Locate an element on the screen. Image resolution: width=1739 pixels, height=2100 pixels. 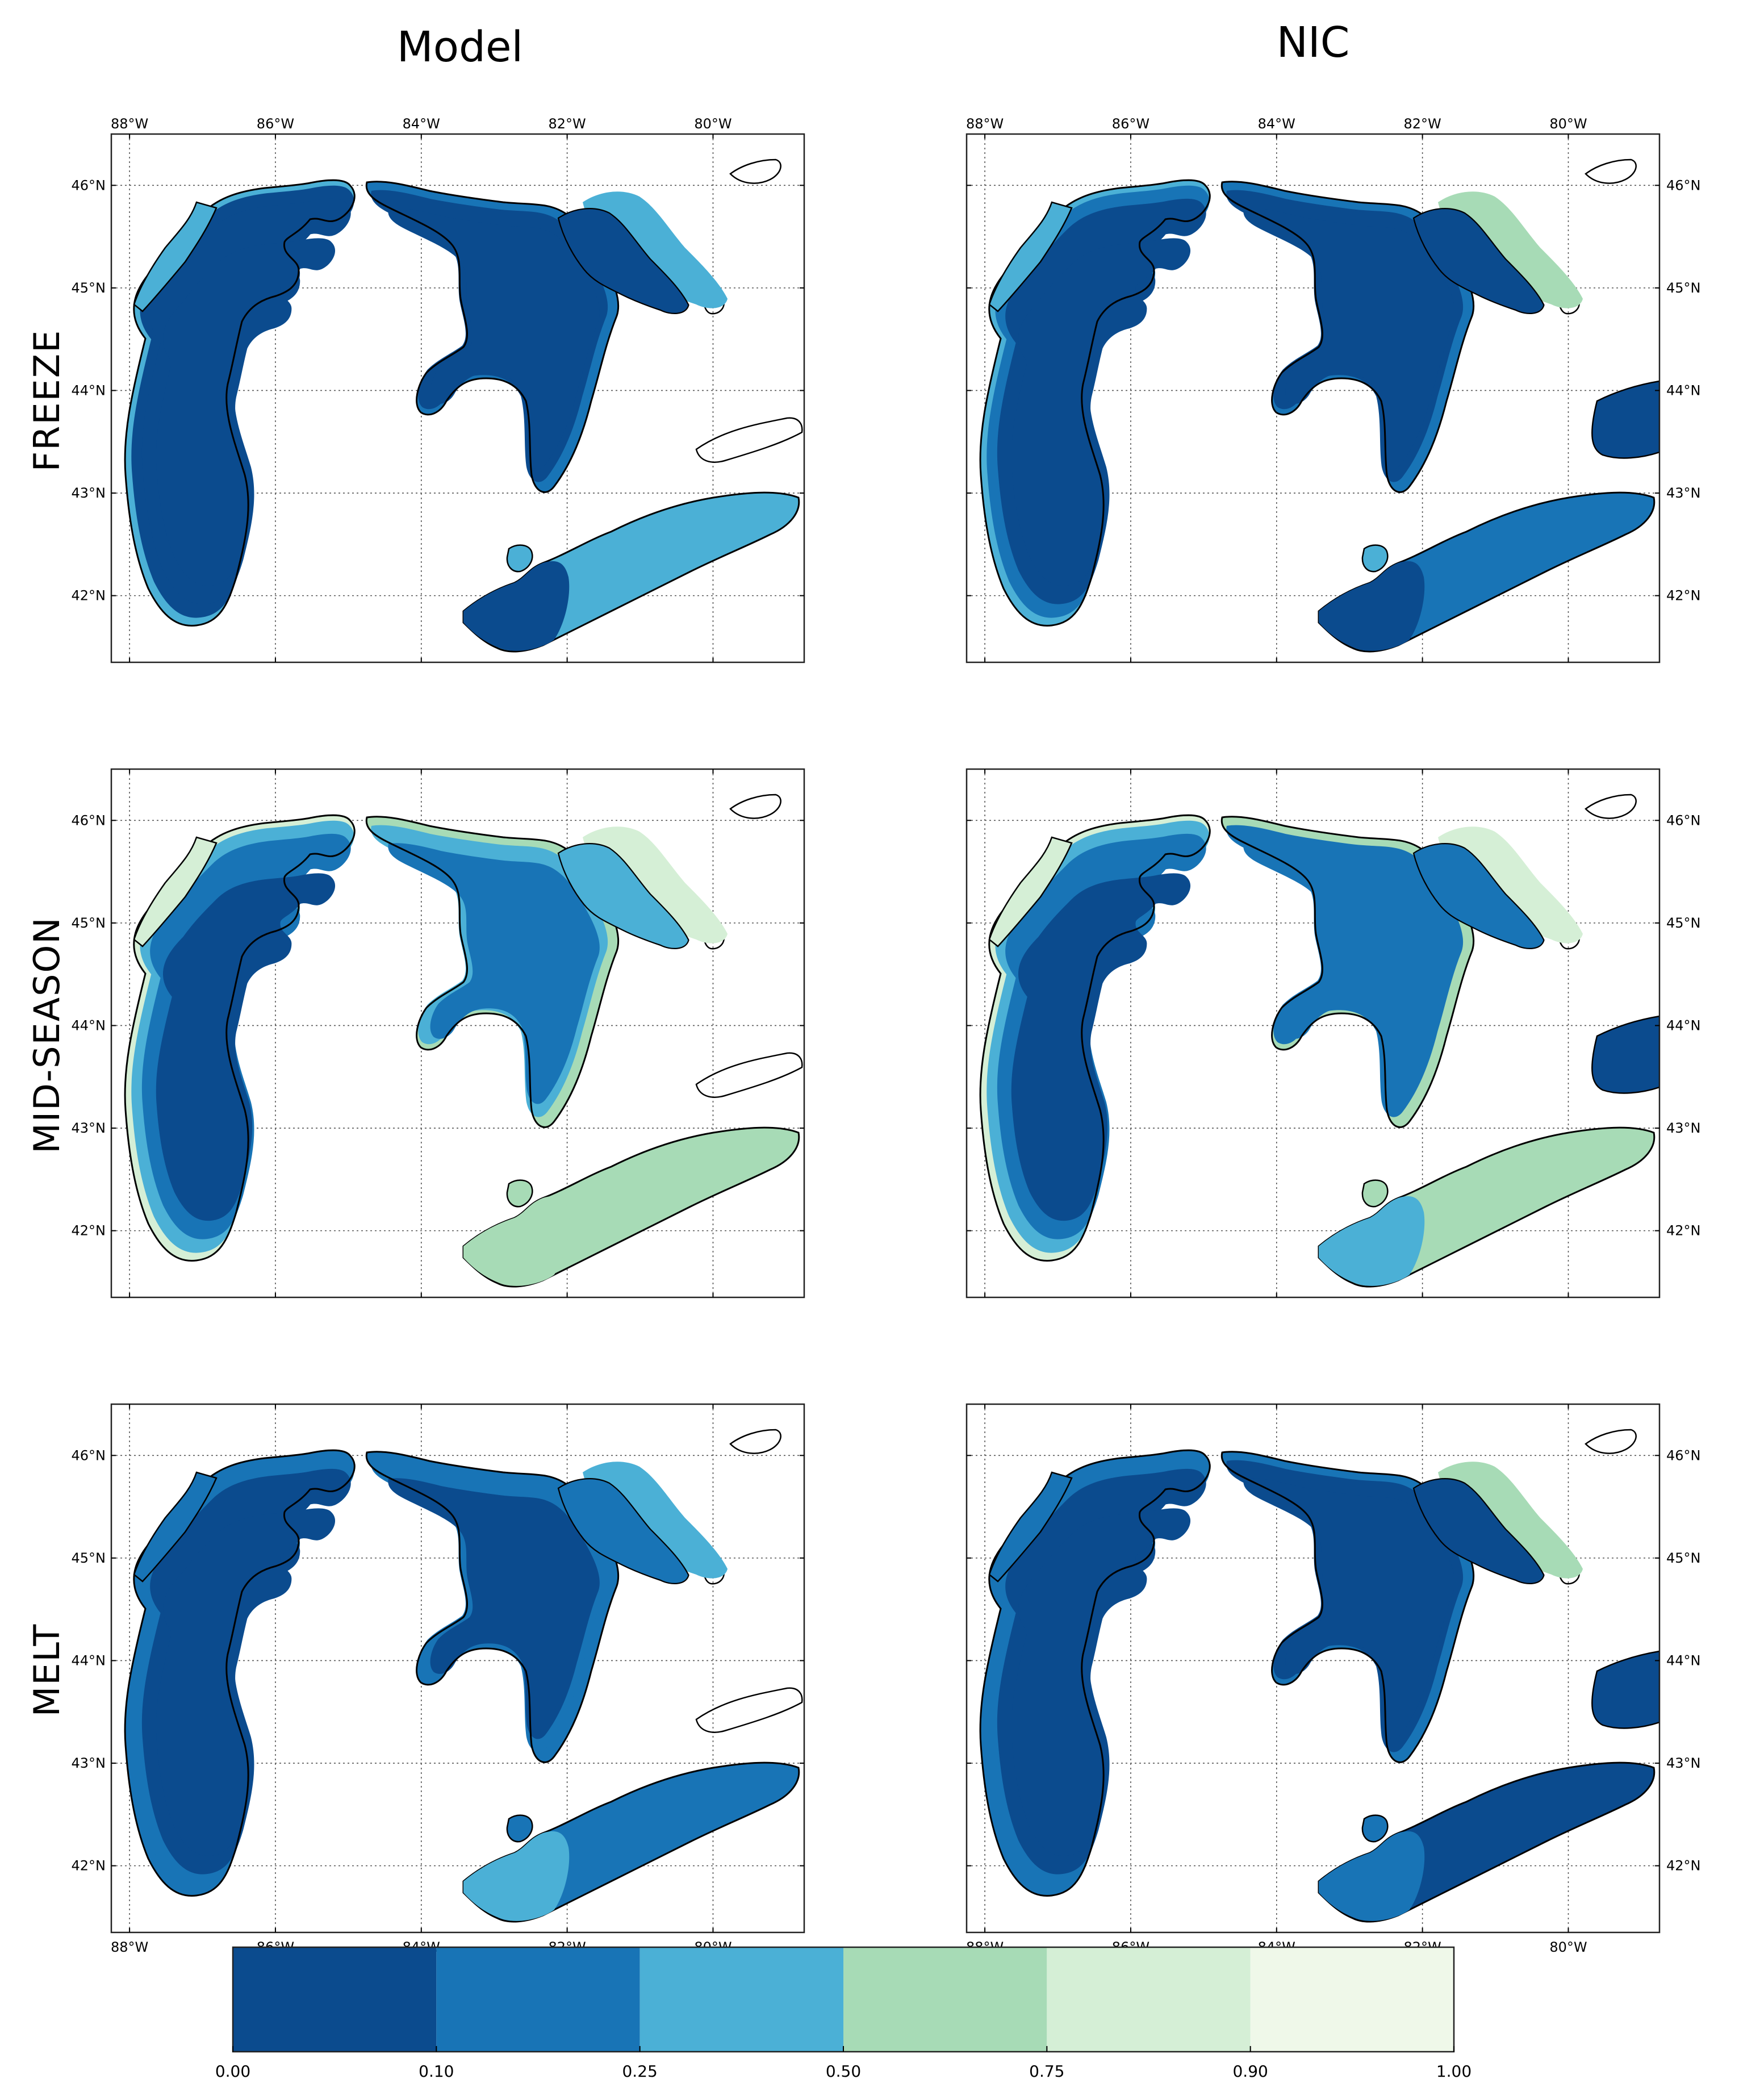
map-panel-r2-c1: 88°W86°W84°W82°W80°W46°N45°N44°N43°N42°N is located at coordinates (1333, 1679).